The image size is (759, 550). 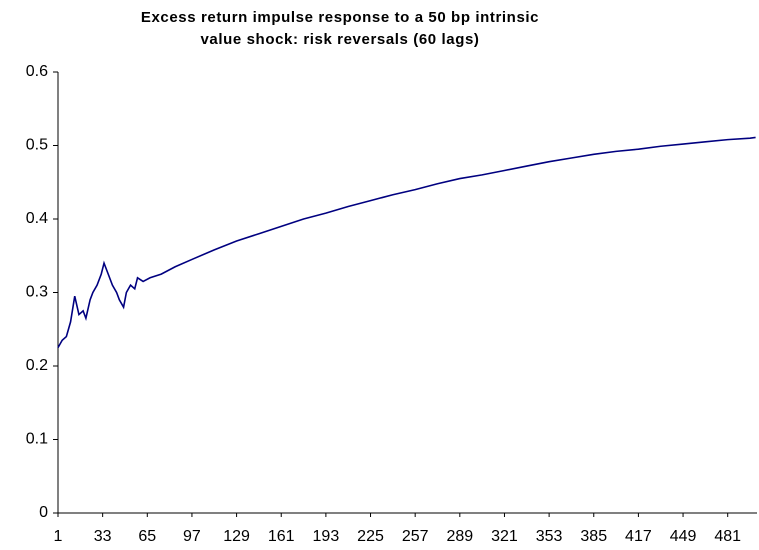 I want to click on x-tick-label: 129, so click(x=236, y=536).